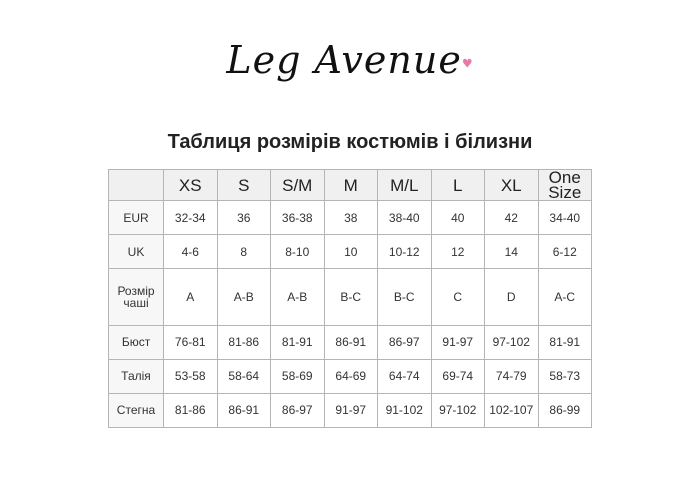 The width and height of the screenshot is (700, 500). What do you see at coordinates (404, 410) in the screenshot?
I see `table-cell: 91-102` at bounding box center [404, 410].